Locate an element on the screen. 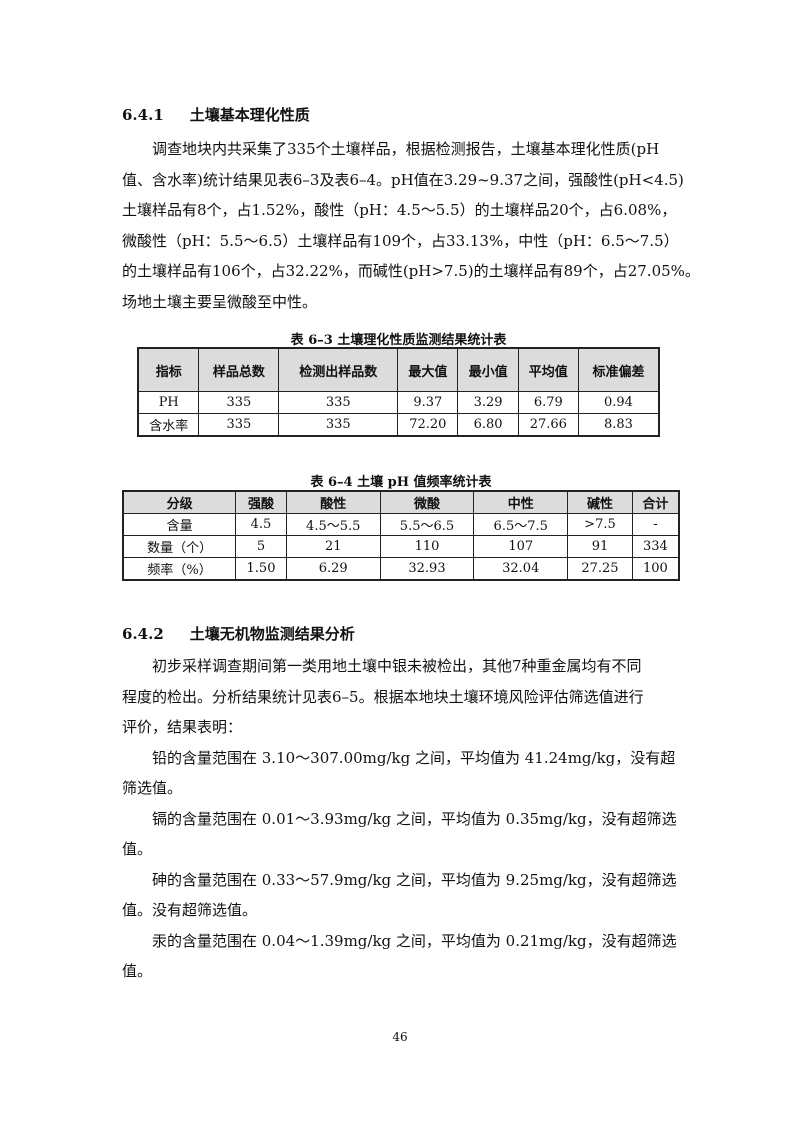 The width and height of the screenshot is (800, 1131). header-row: 指标 样品总数 检测出样品数 最大值 最小值 平均值 标准偏差 is located at coordinates (398, 369).